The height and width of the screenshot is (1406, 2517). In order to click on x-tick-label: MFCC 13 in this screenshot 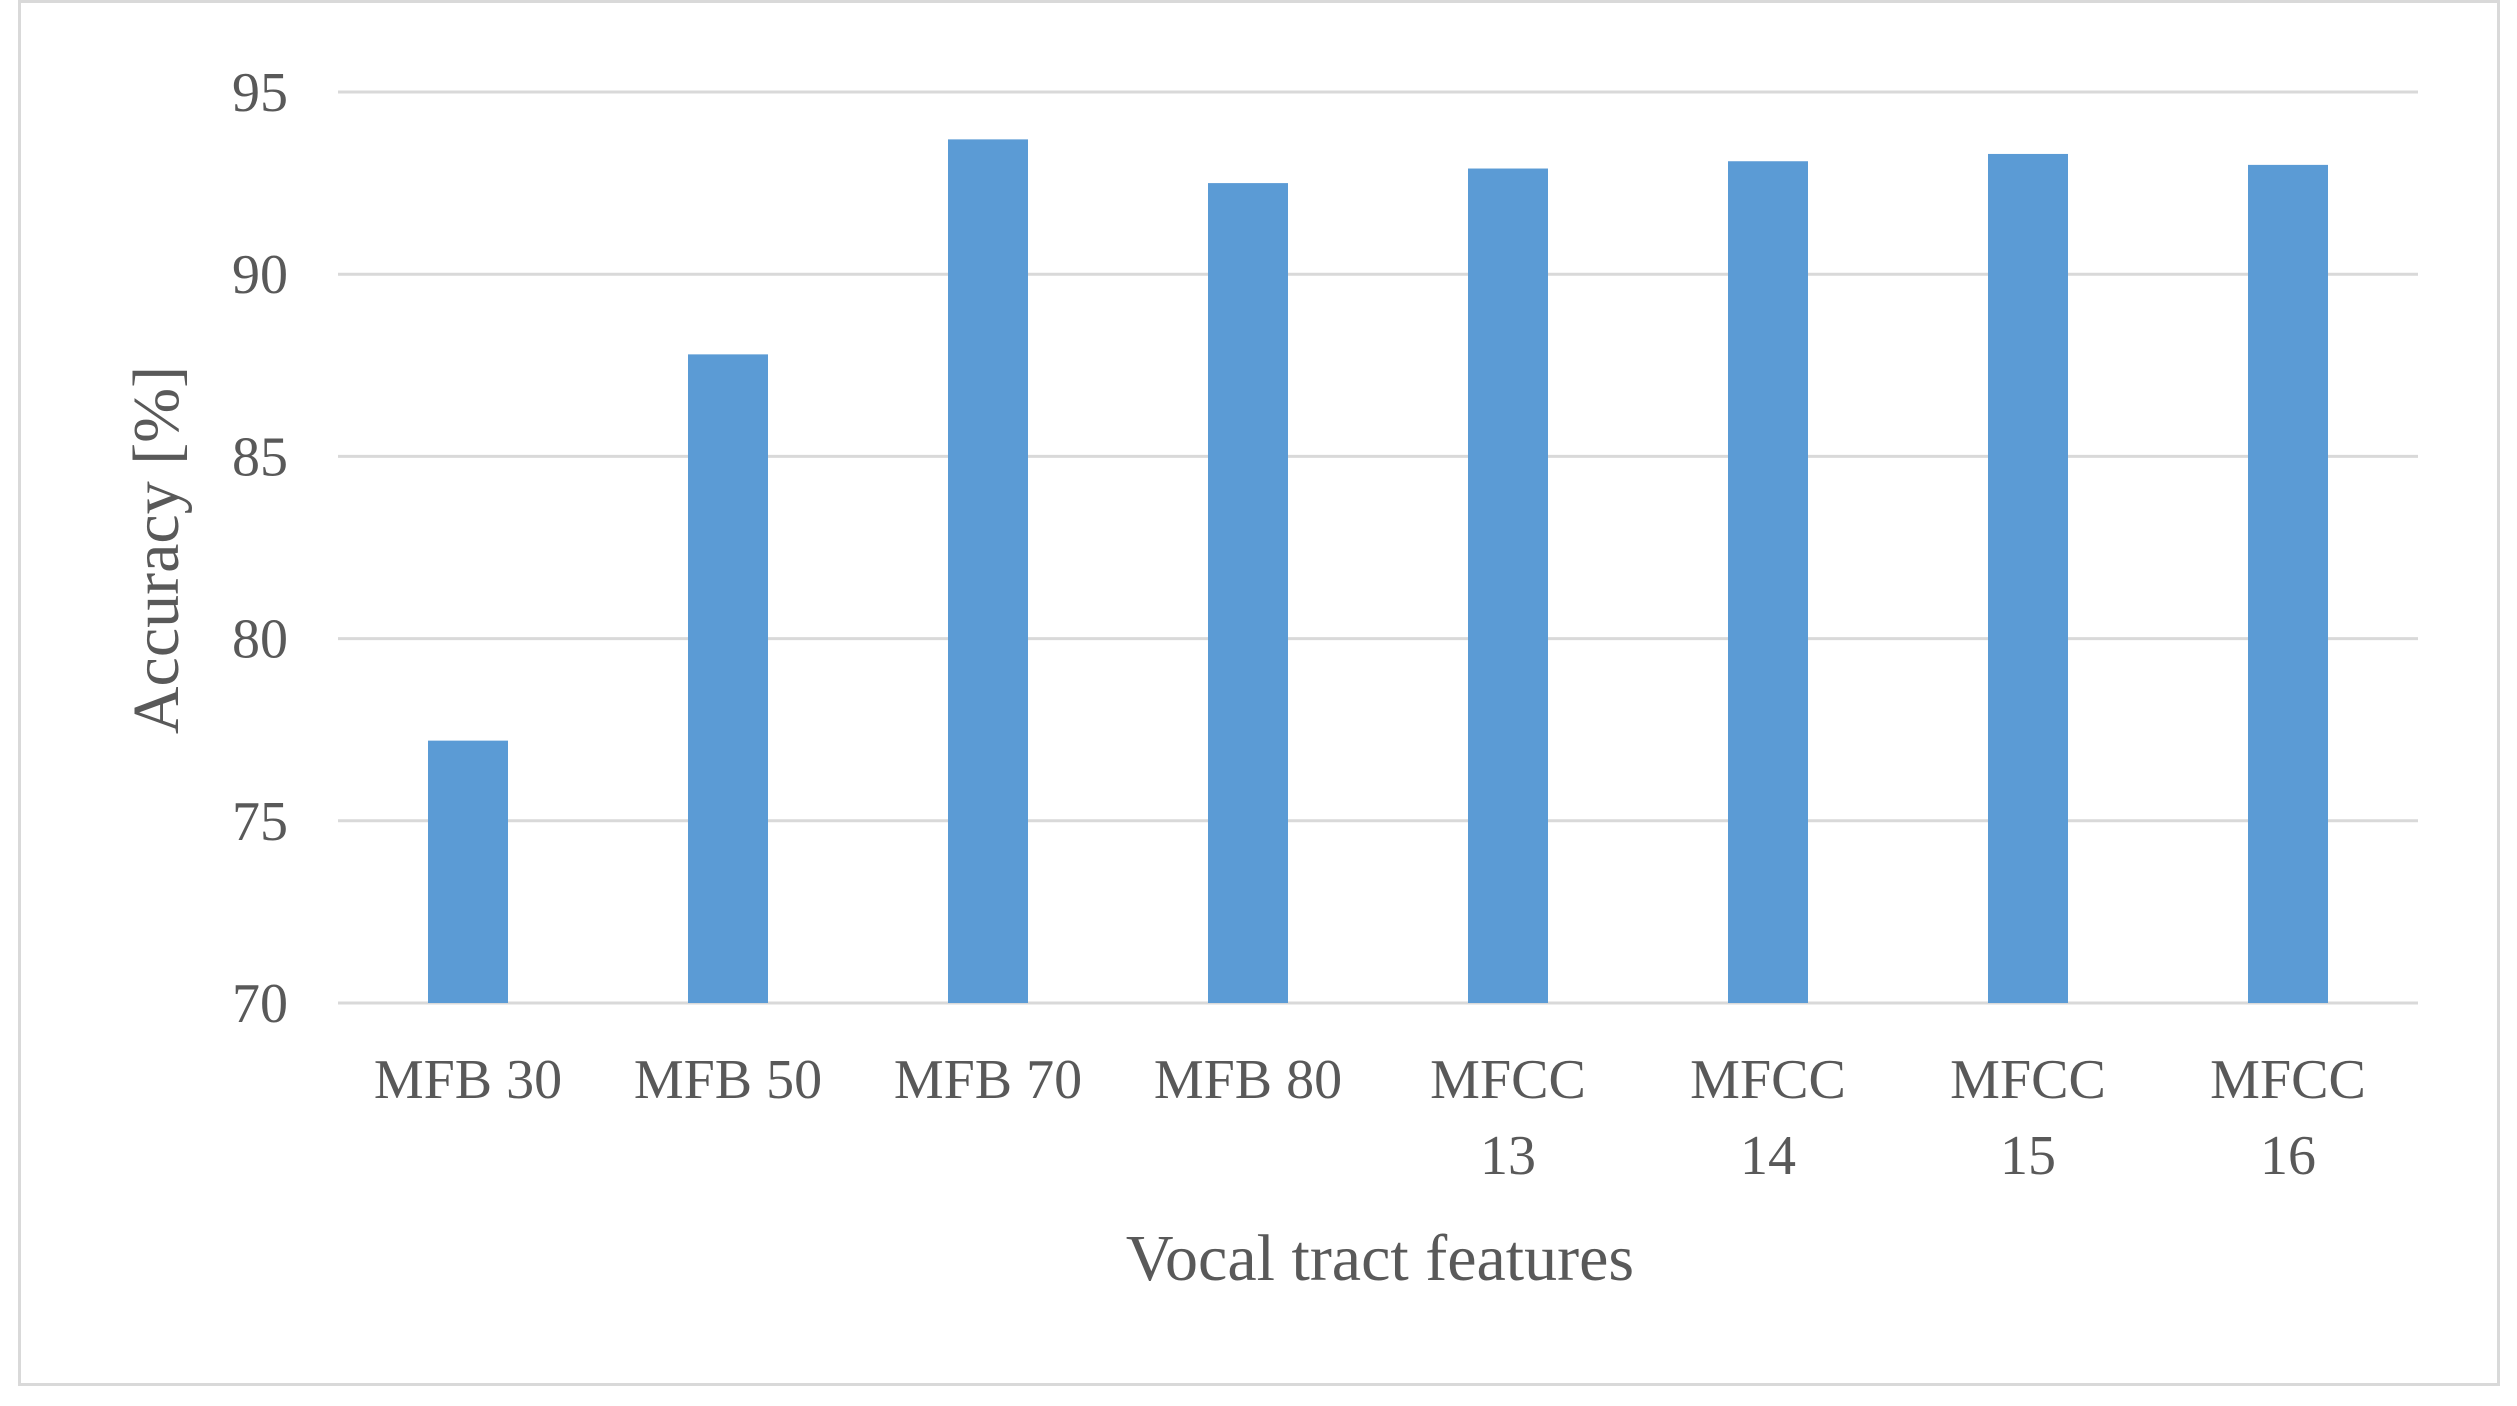, I will do `click(1508, 1118)`.